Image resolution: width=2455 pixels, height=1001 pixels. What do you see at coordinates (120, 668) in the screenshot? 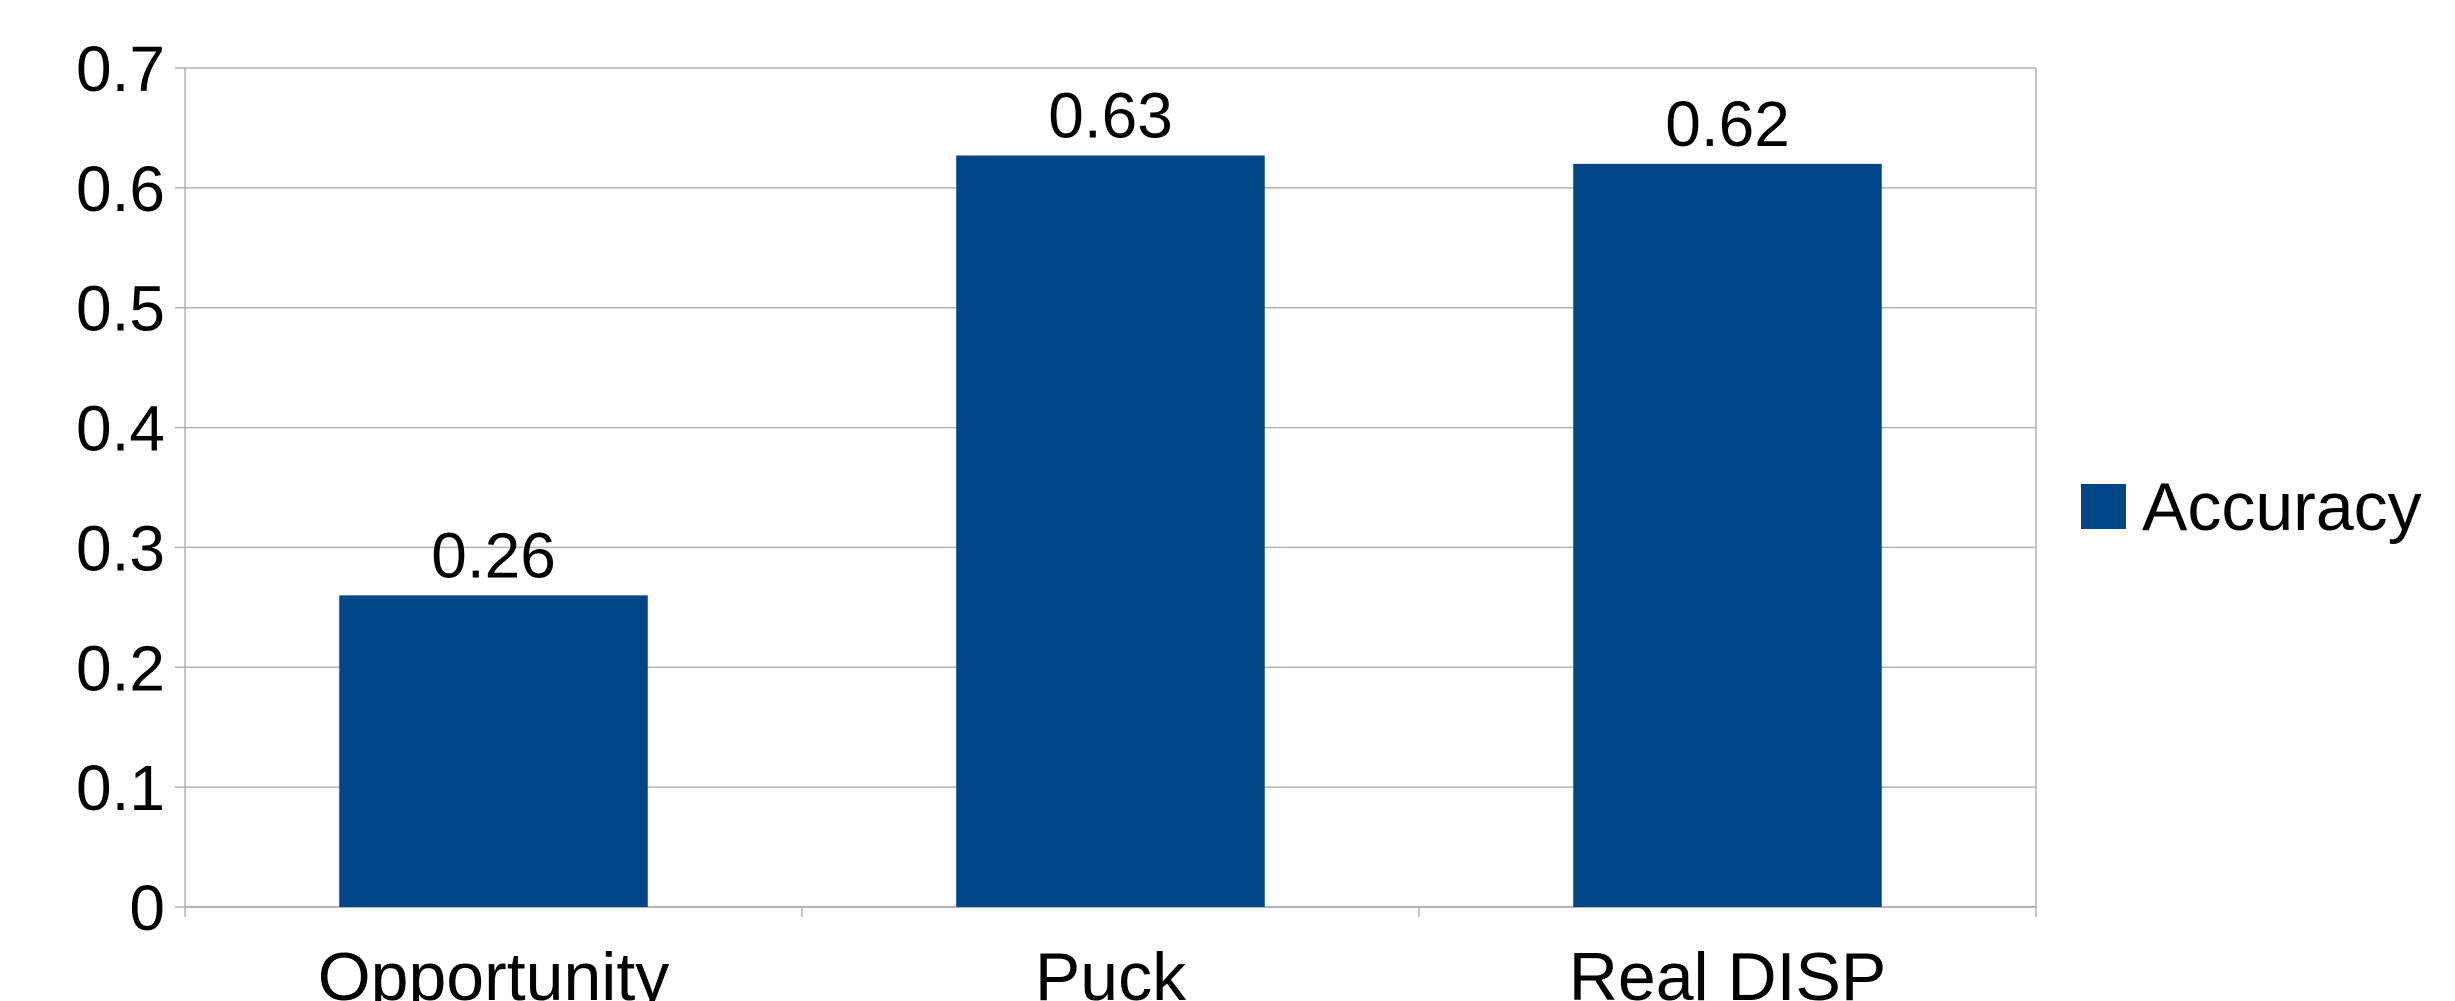
I see `y-tick-label: 0.2` at bounding box center [120, 668].